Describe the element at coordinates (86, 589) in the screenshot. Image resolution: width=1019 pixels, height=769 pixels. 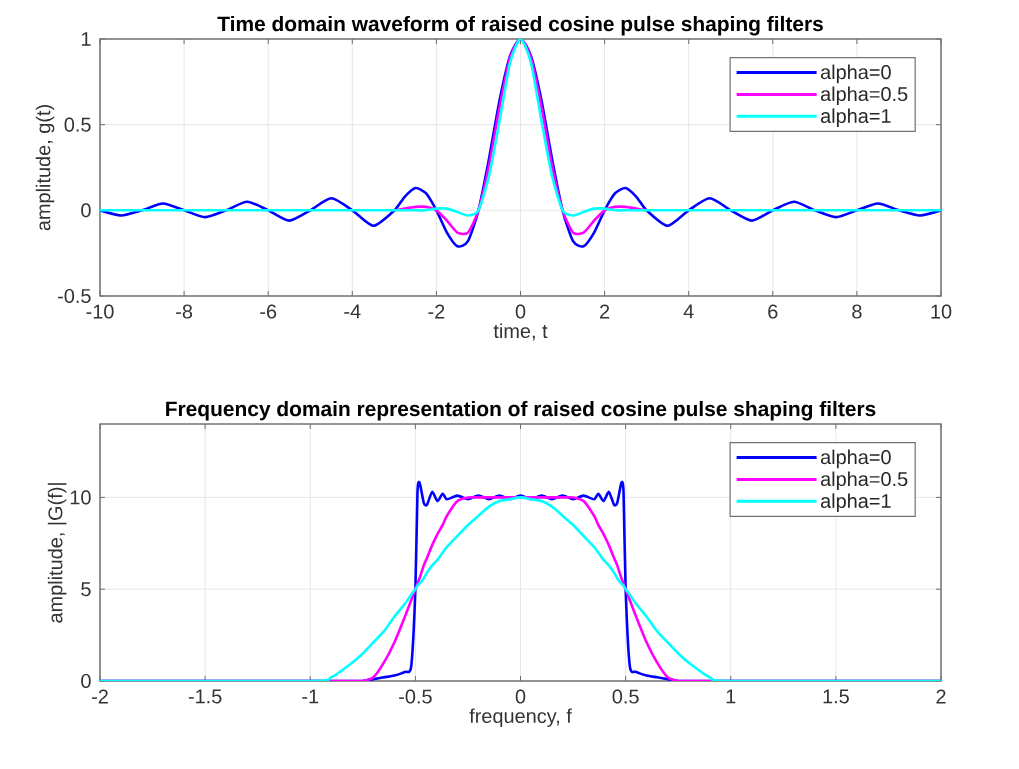
I see `y-tick-label: 5` at that location.